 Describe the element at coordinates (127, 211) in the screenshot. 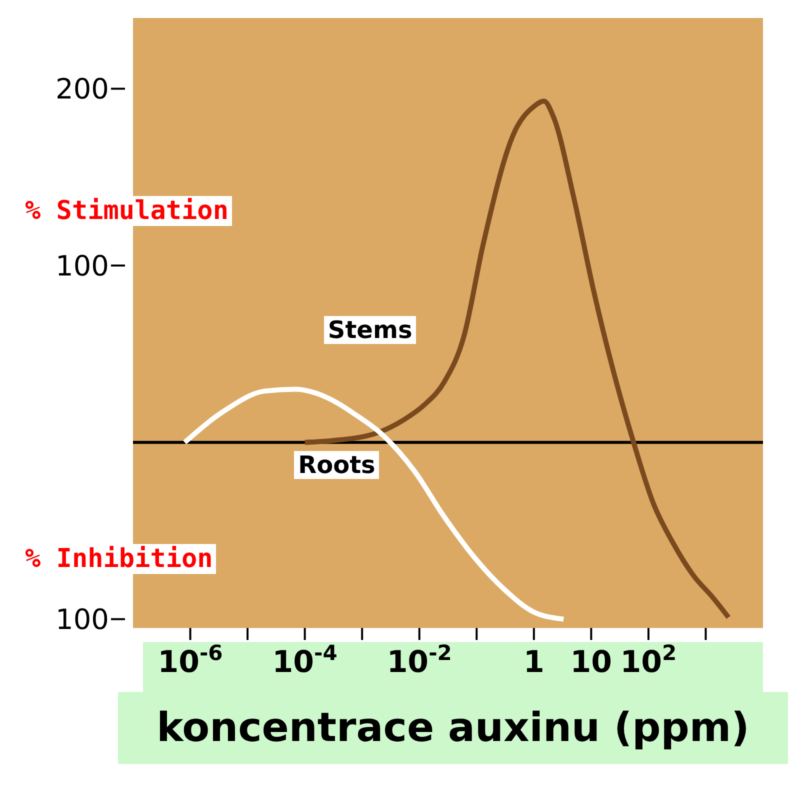

I see `annotation: % Stimulation` at that location.